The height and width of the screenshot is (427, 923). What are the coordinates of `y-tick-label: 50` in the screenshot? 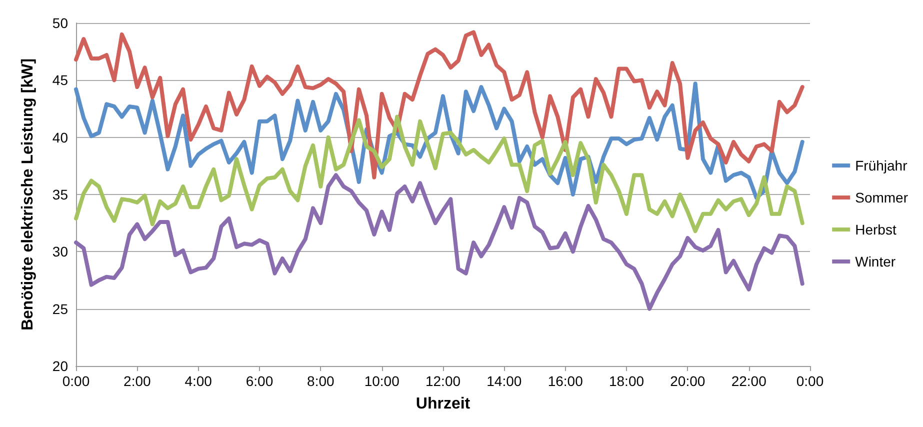 It's located at (60, 23).